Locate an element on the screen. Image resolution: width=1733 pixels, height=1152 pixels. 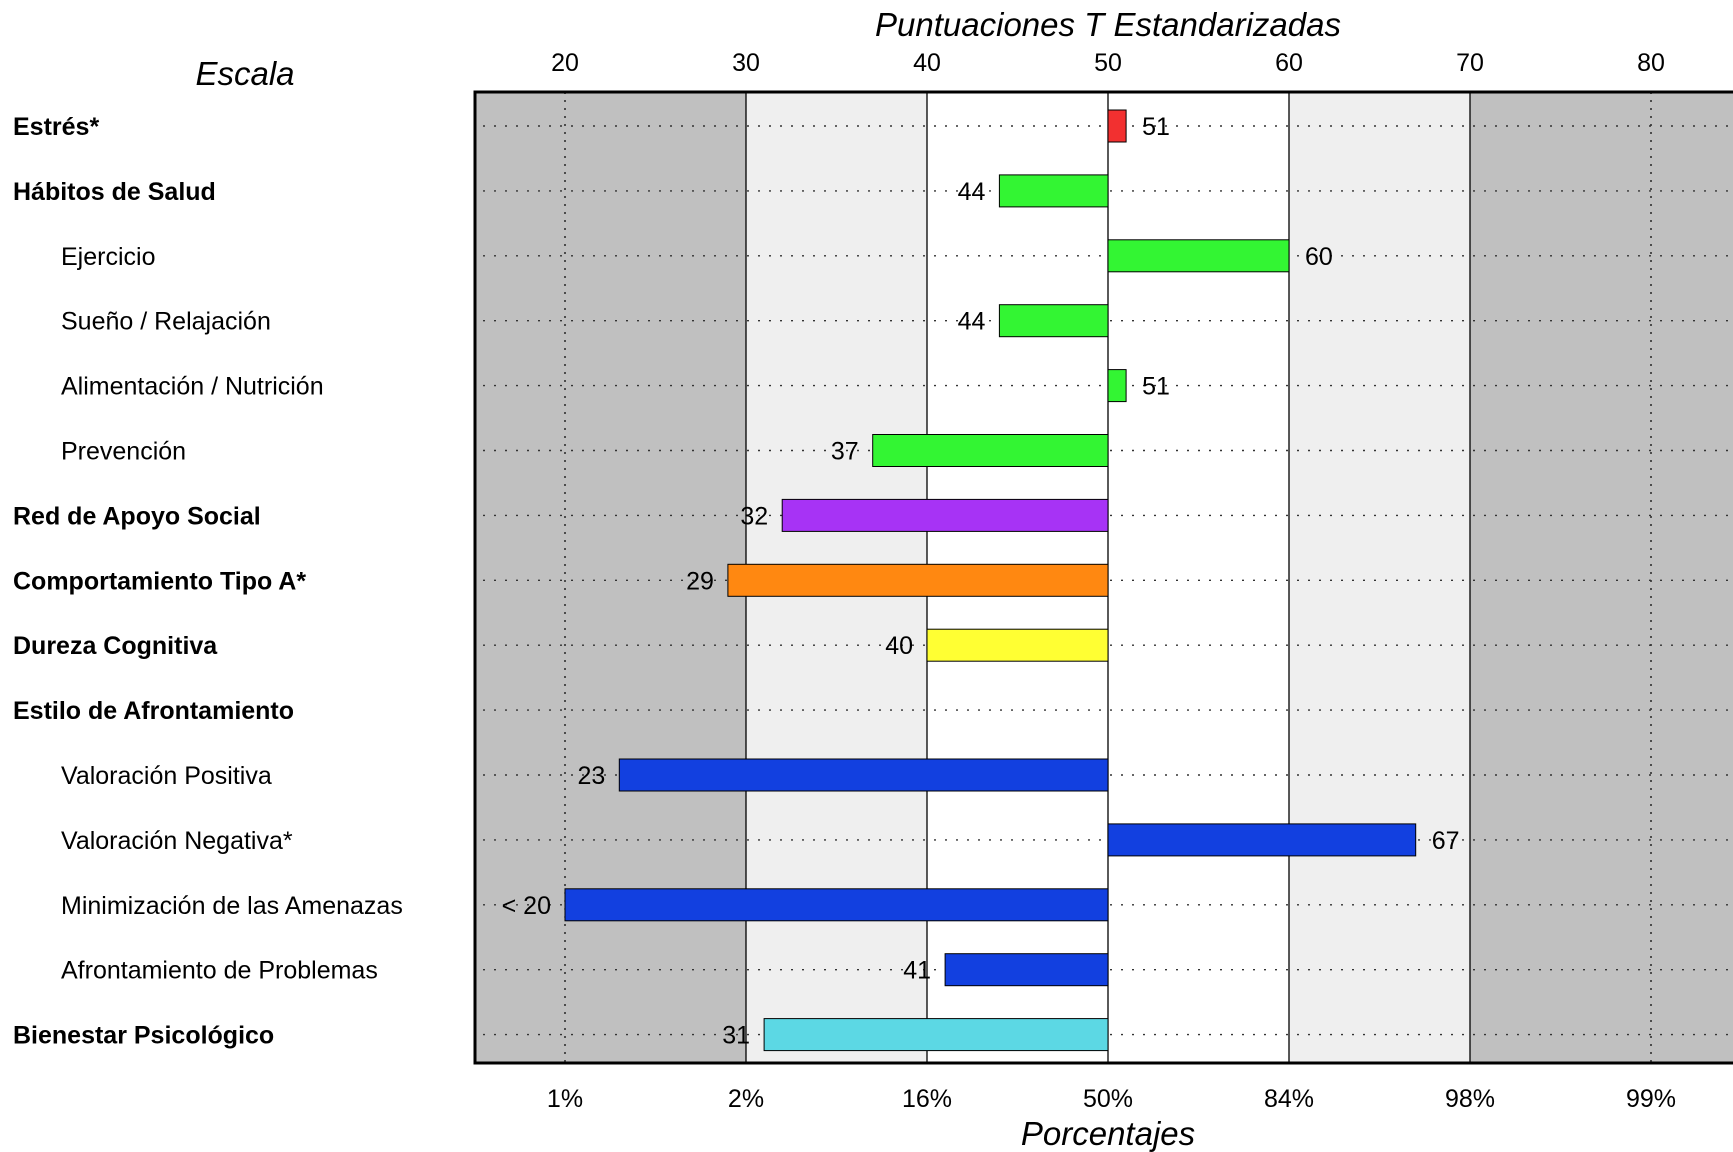
x-tick-labels: 20 30 40 50 60 70 80 is located at coordinates (1108, 63).